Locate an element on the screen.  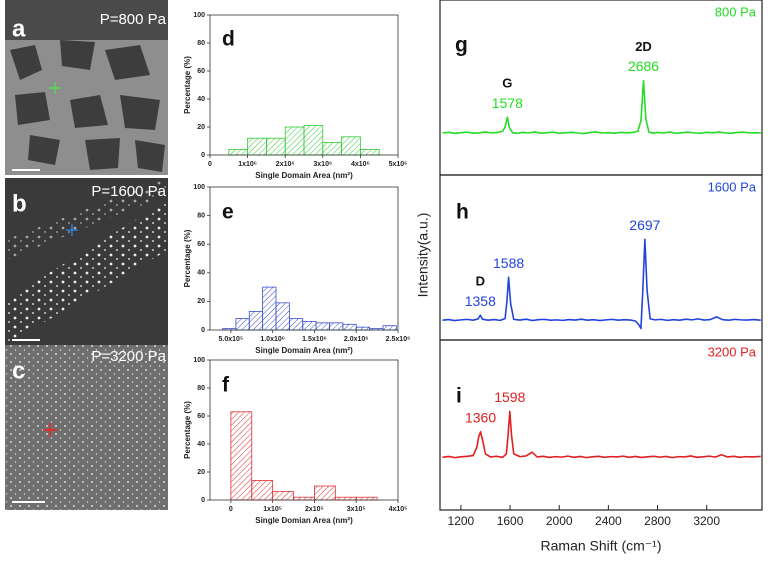
x-tick-label: 1x10⁶ is located at coordinates (247, 164).